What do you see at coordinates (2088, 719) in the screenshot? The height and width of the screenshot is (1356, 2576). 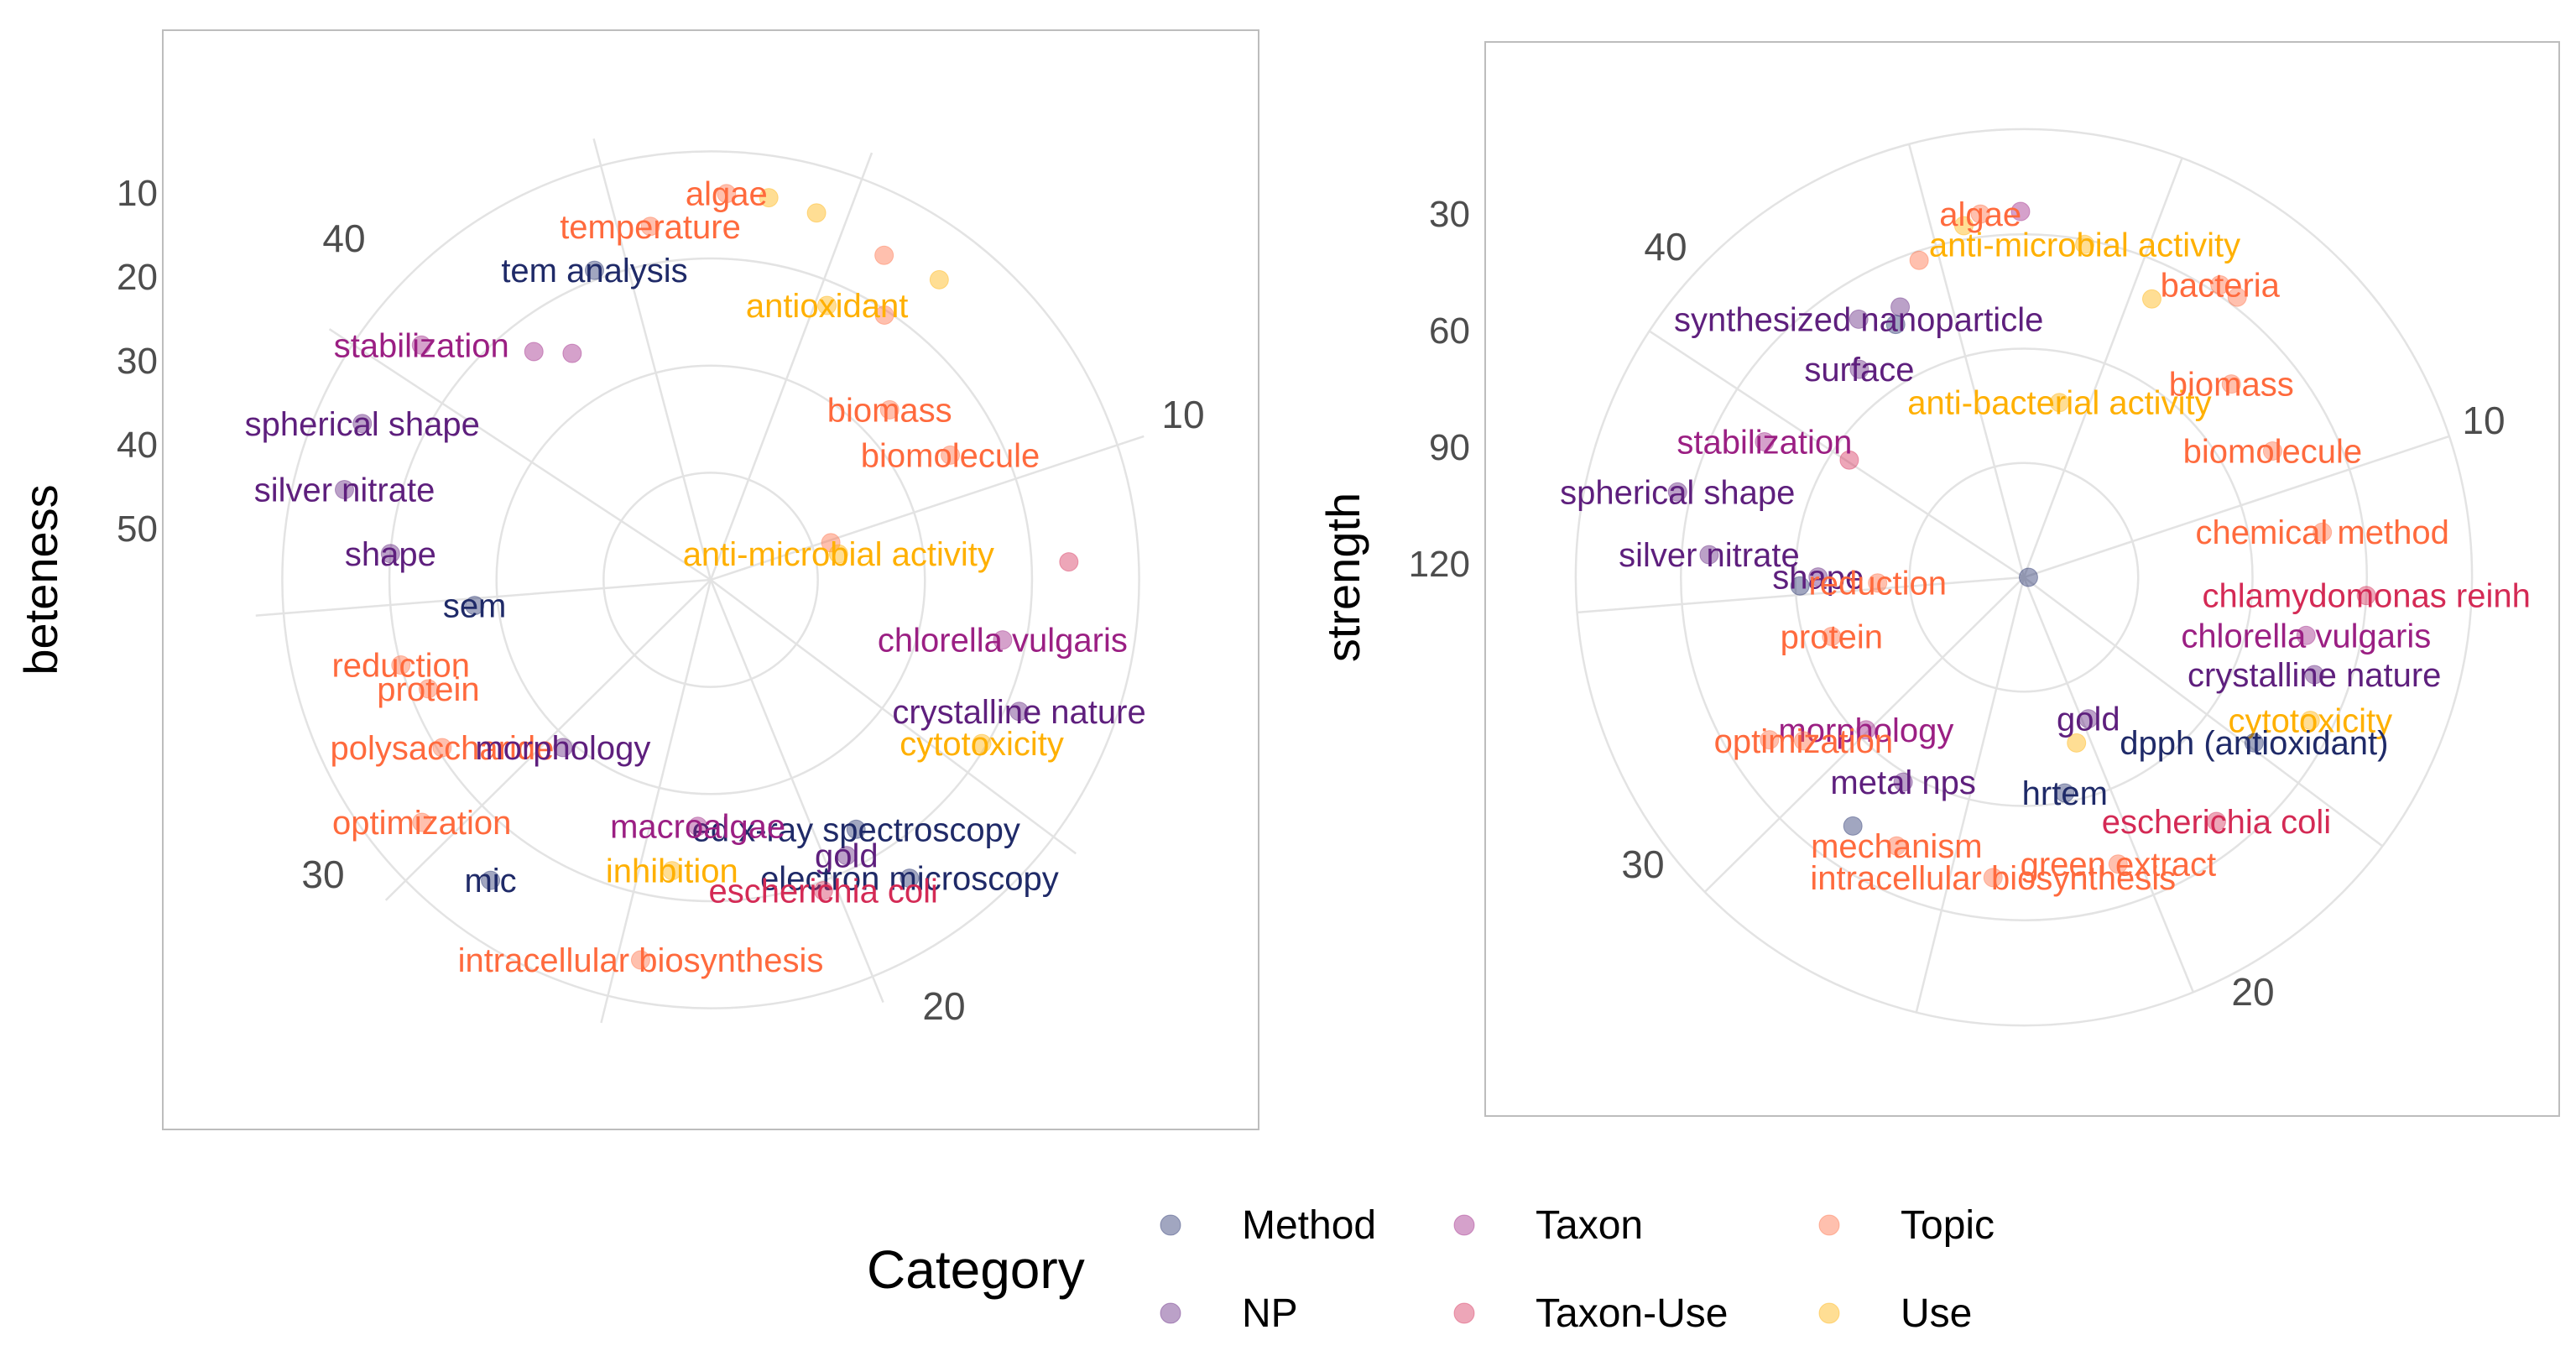 I see `point-label: gold` at bounding box center [2088, 719].